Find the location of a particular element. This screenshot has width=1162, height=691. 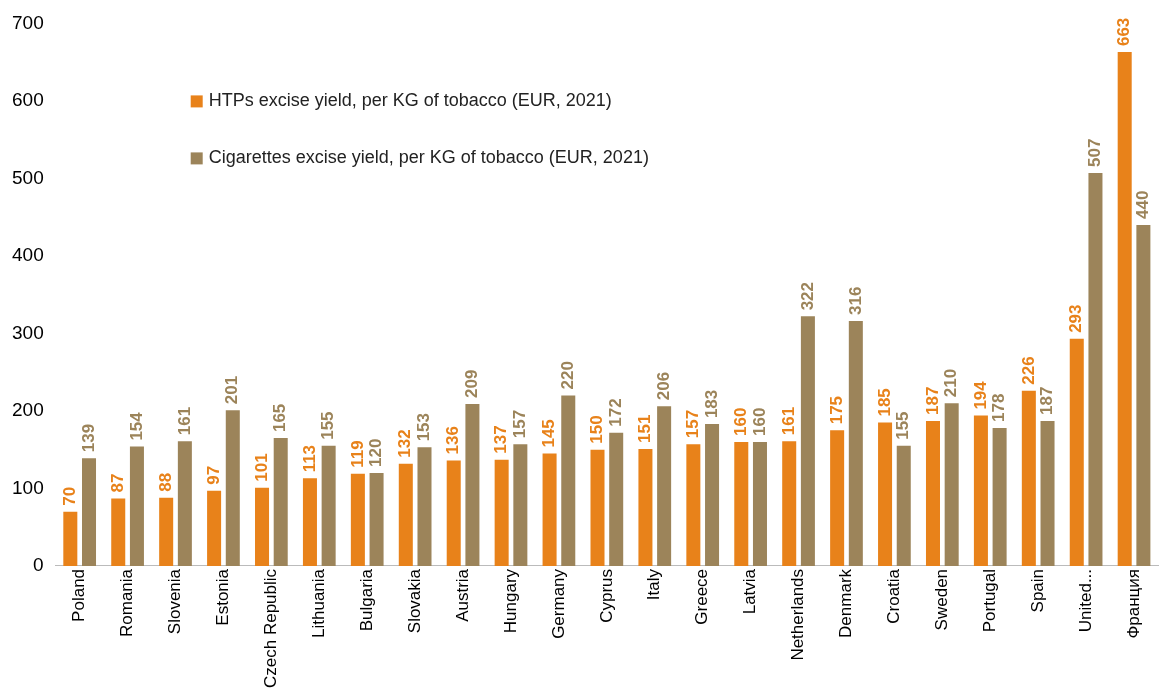

data-label: 101 is located at coordinates (261, 467).